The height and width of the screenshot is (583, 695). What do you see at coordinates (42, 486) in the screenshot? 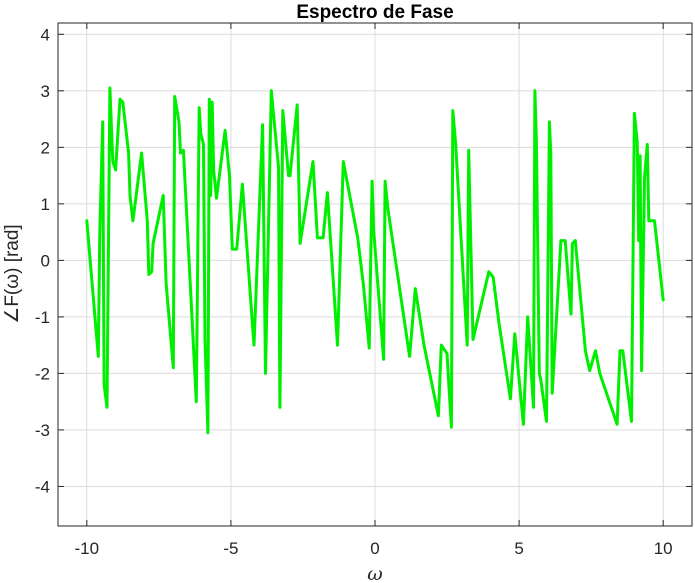
I see `y-tick-label: -4` at bounding box center [42, 486].